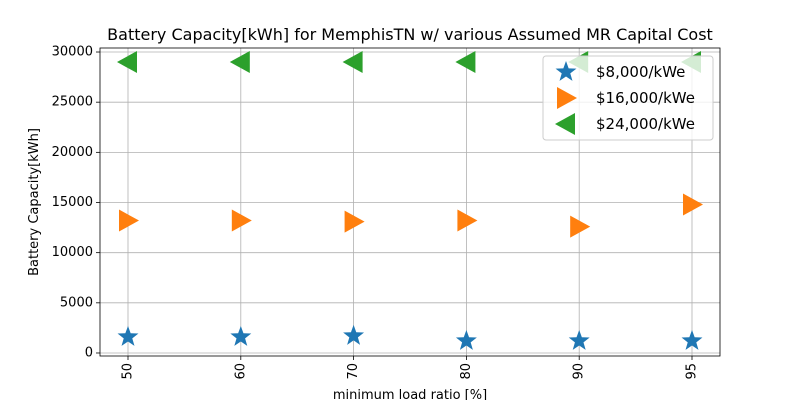 The height and width of the screenshot is (400, 800). What do you see at coordinates (692, 371) in the screenshot?
I see `x-tick-label: 95` at bounding box center [692, 371].